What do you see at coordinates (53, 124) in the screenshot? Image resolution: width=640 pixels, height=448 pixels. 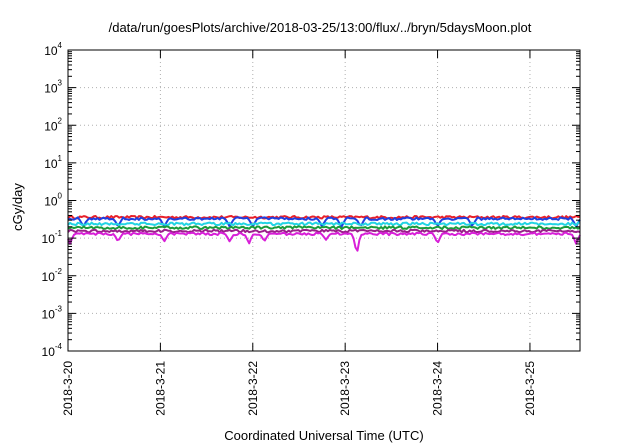 I see `y-tick-label: 10²` at bounding box center [53, 124].